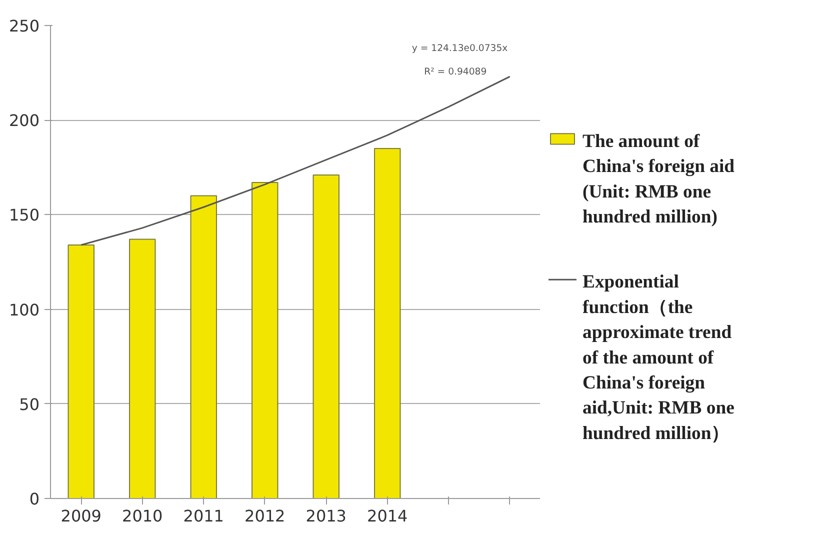 This screenshot has height=538, width=818. Describe the element at coordinates (265, 516) in the screenshot. I see `x-tick-label: 2012` at that location.